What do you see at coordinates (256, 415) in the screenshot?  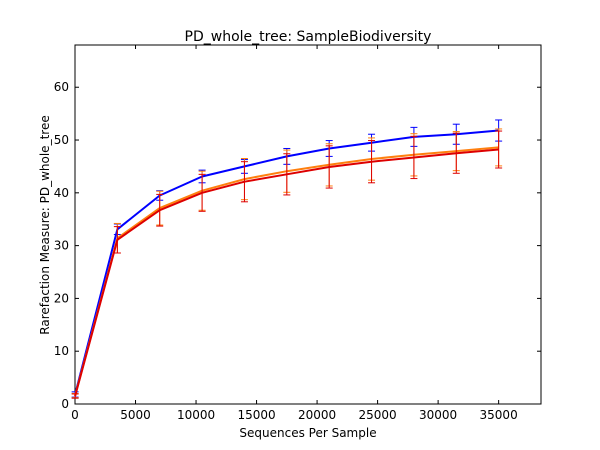 I see `x-tick-label: 15000` at bounding box center [256, 415].